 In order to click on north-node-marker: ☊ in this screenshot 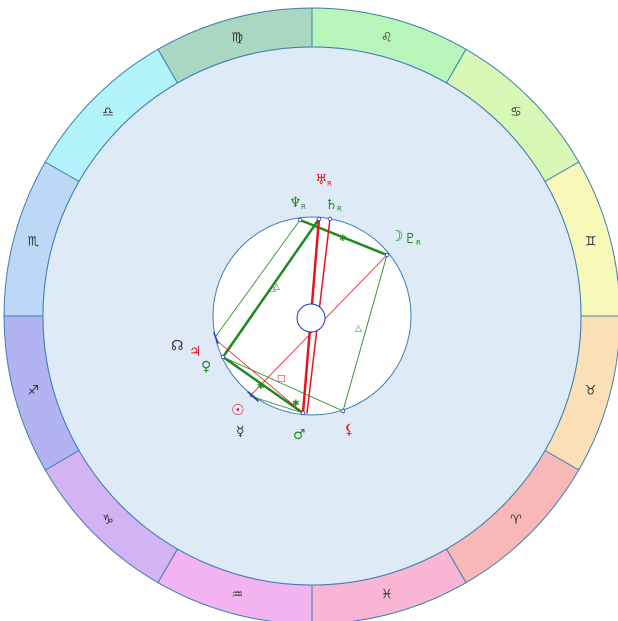, I will do `click(177, 346)`.